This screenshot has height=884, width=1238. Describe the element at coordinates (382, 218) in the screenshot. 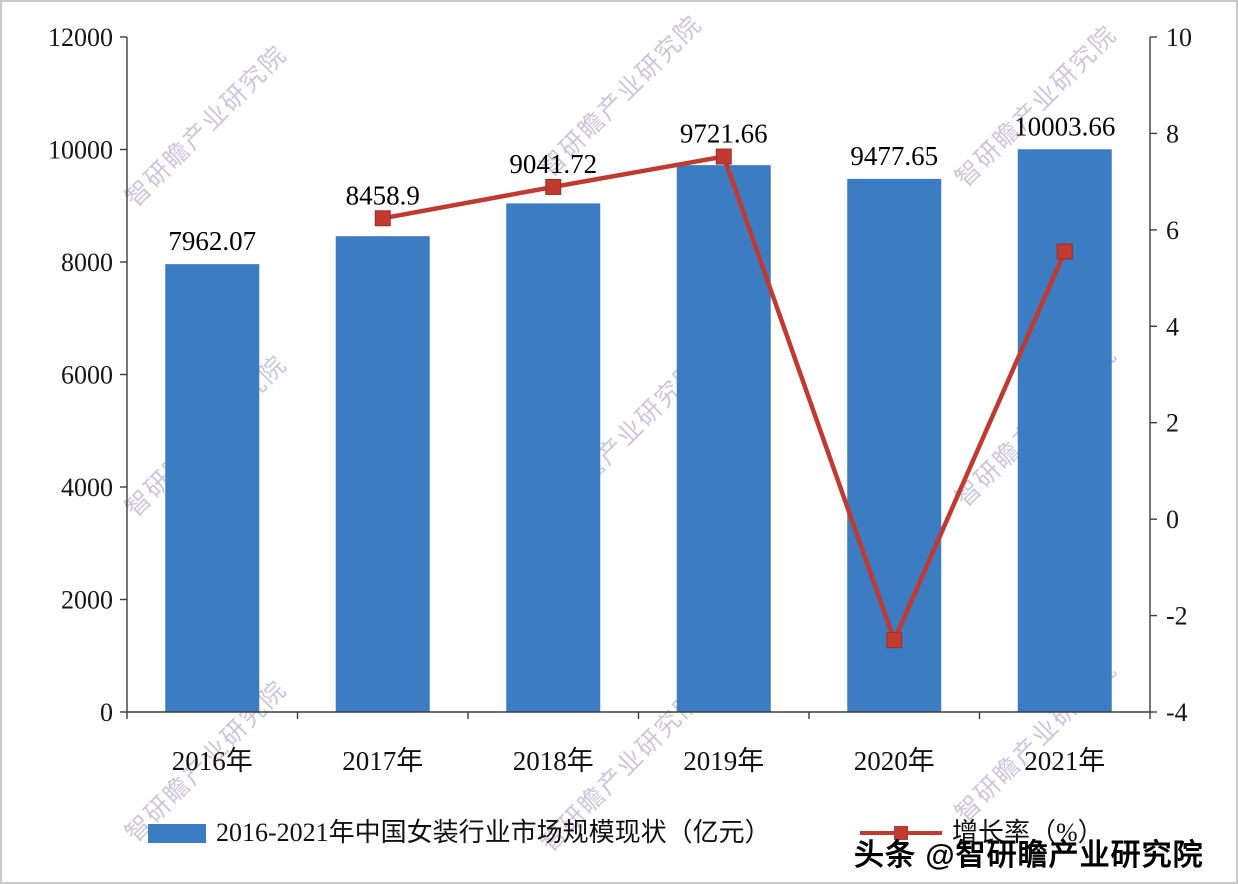

I see `growth-marker-2017年` at that location.